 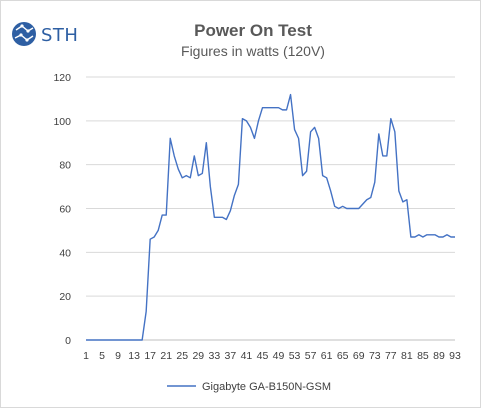 What do you see at coordinates (423, 356) in the screenshot?
I see `x-tick-label: 85` at bounding box center [423, 356].